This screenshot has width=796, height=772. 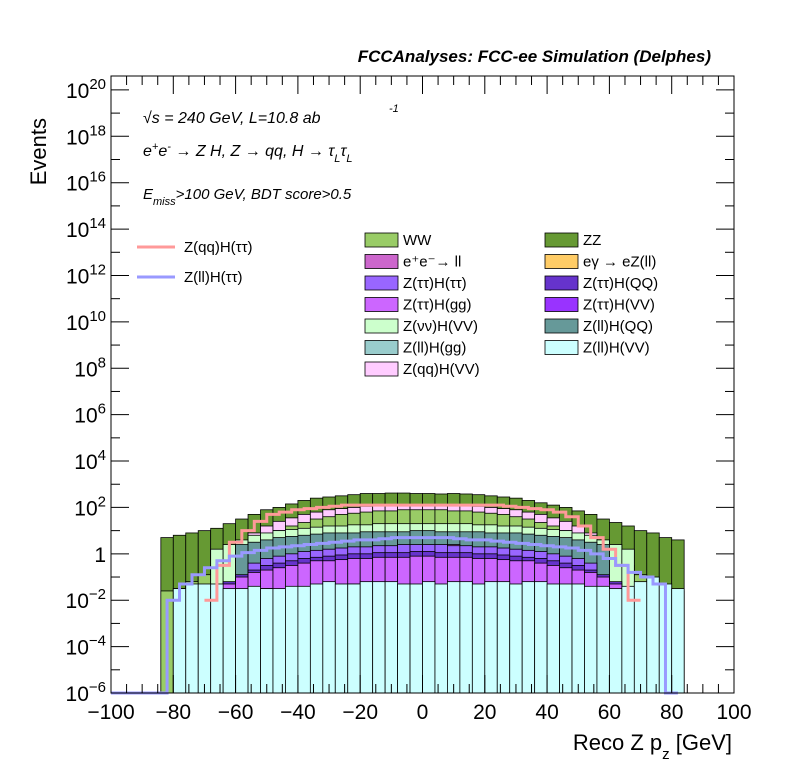 I want to click on legend-label: Z(ττ)H(ττ), so click(x=435, y=283).